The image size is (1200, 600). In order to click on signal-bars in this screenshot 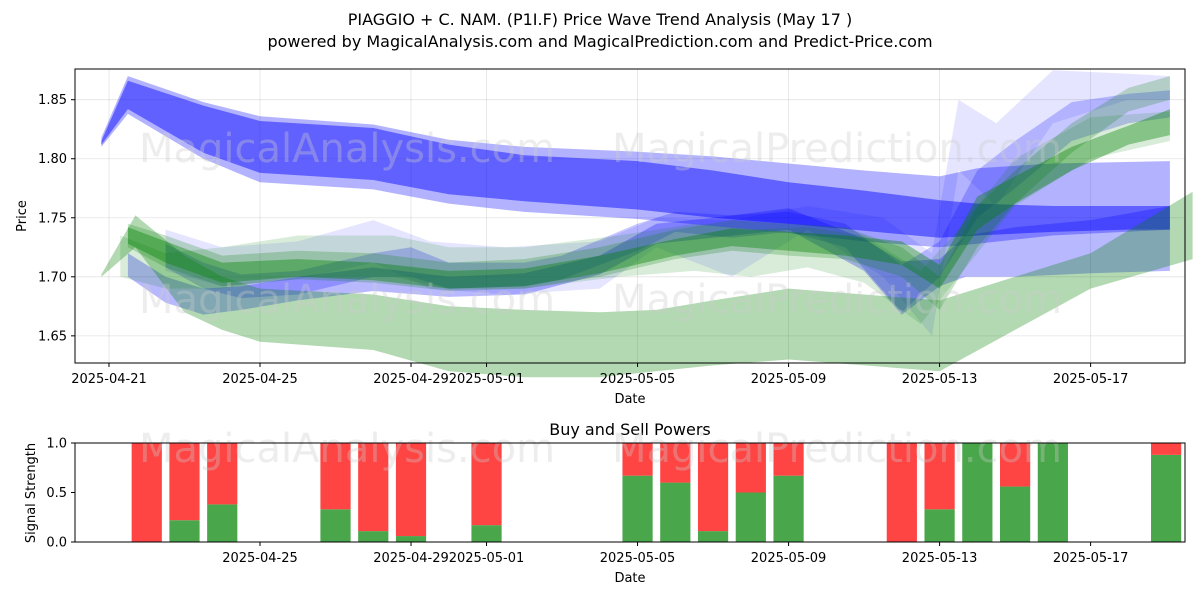, I will do `click(656, 492)`.